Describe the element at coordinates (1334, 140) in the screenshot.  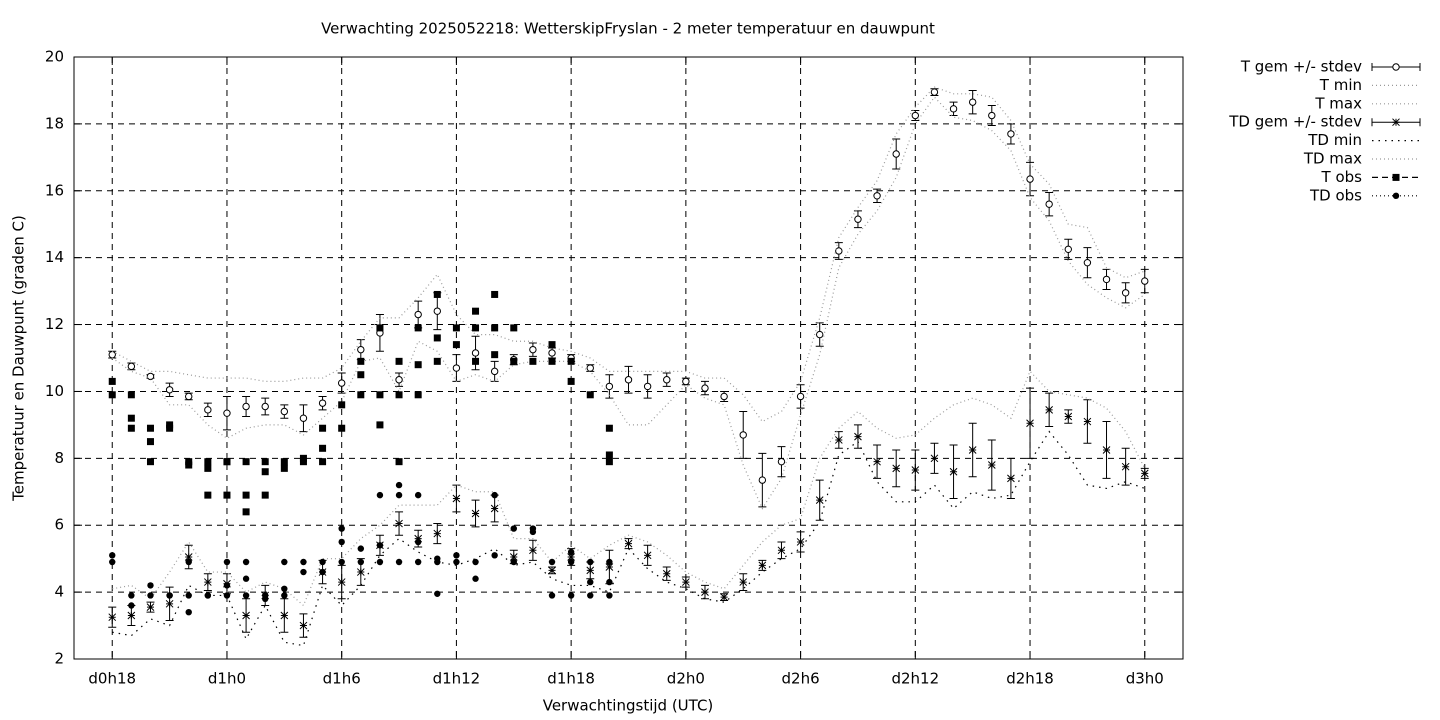
I see `legend-label: TD min` at that location.